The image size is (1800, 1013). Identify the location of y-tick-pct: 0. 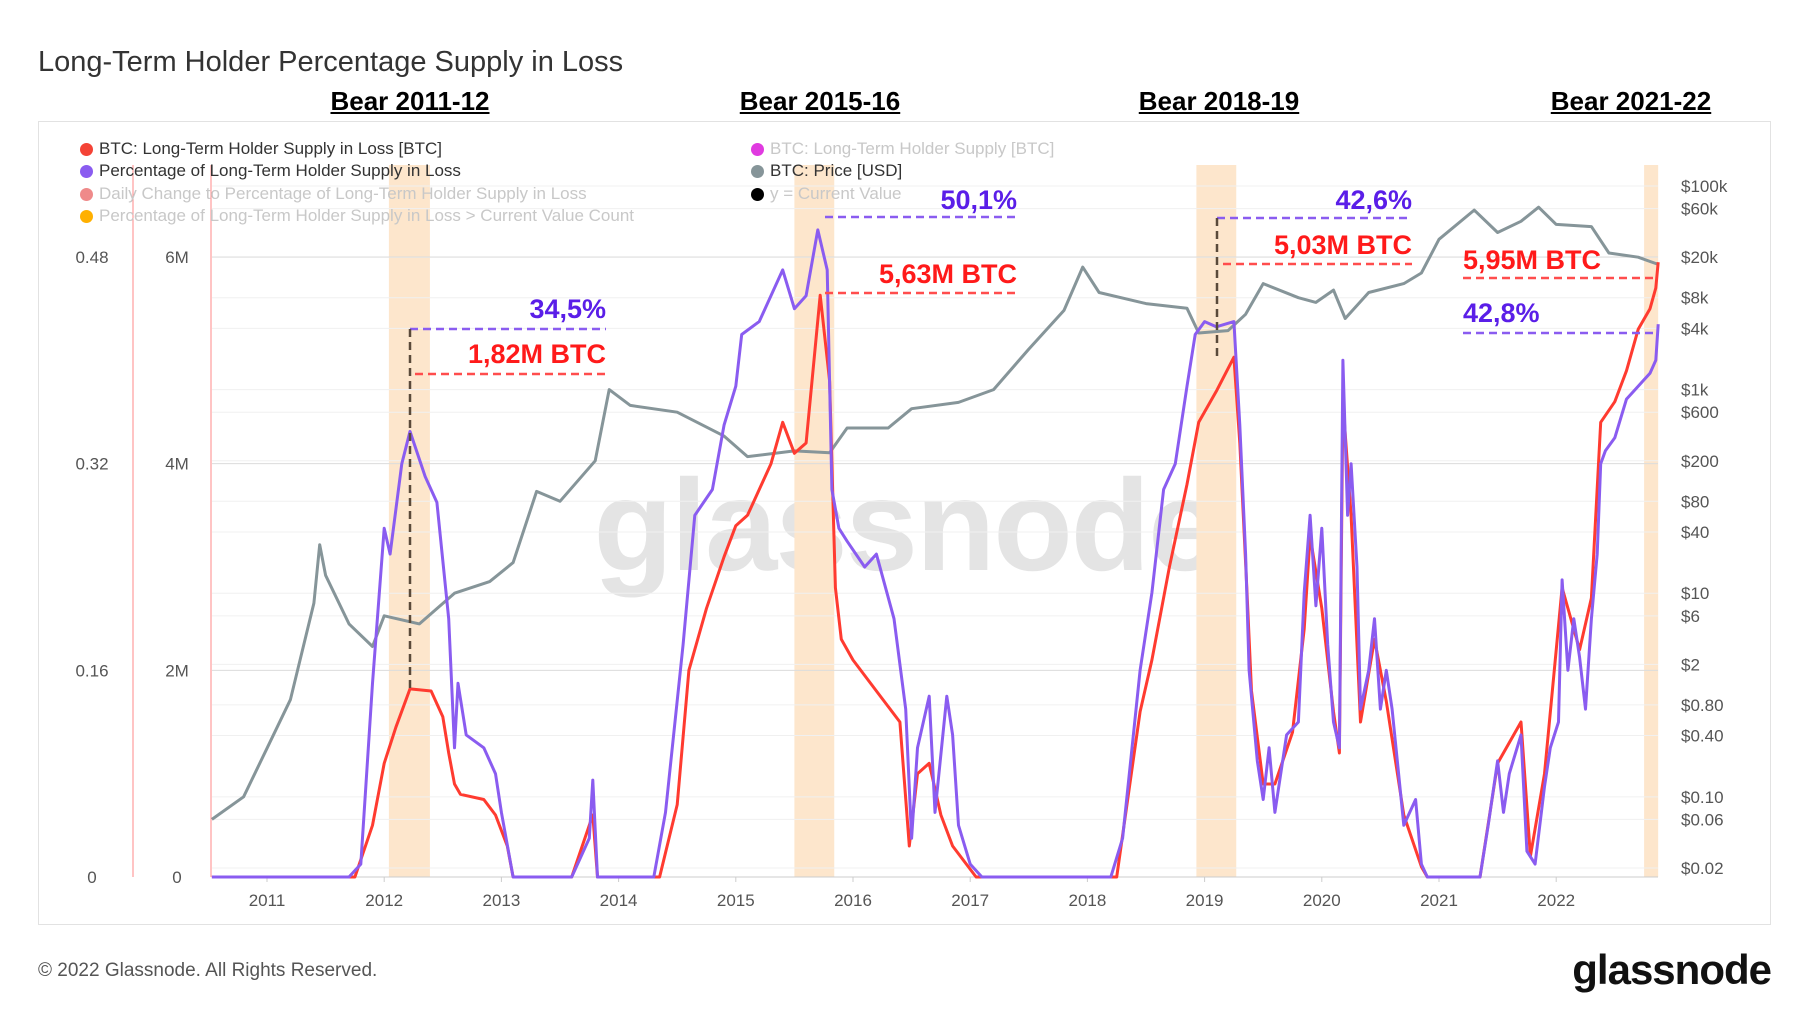
(91, 877).